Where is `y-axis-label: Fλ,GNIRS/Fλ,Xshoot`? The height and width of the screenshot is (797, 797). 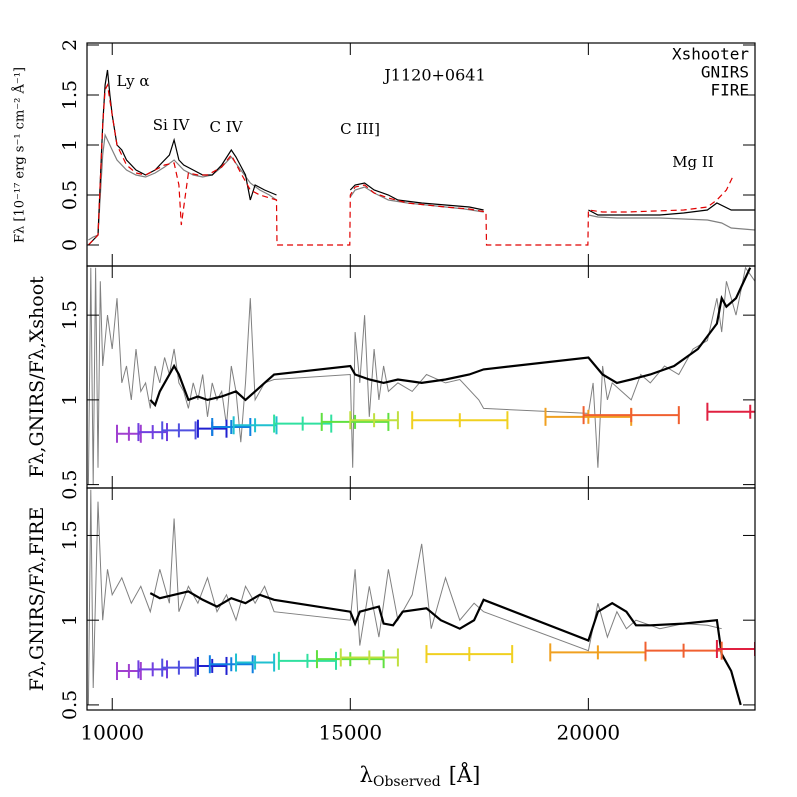 y-axis-label: Fλ,GNIRS/Fλ,Xshoot is located at coordinates (37, 377).